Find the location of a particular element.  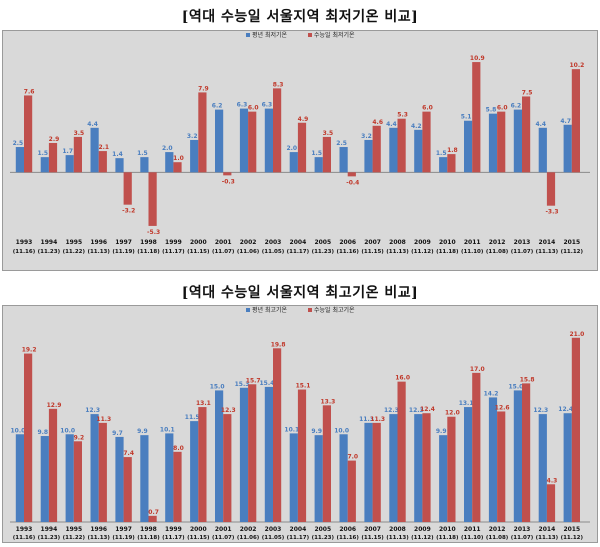

bar-value-label: 15.7 is located at coordinates (253, 380).